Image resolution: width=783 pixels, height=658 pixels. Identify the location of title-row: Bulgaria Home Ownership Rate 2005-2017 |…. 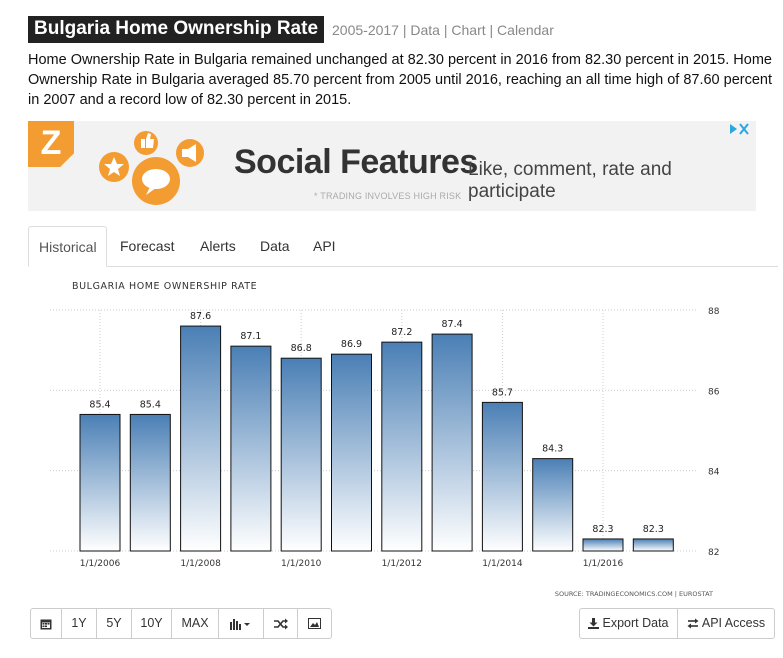
(291, 29).